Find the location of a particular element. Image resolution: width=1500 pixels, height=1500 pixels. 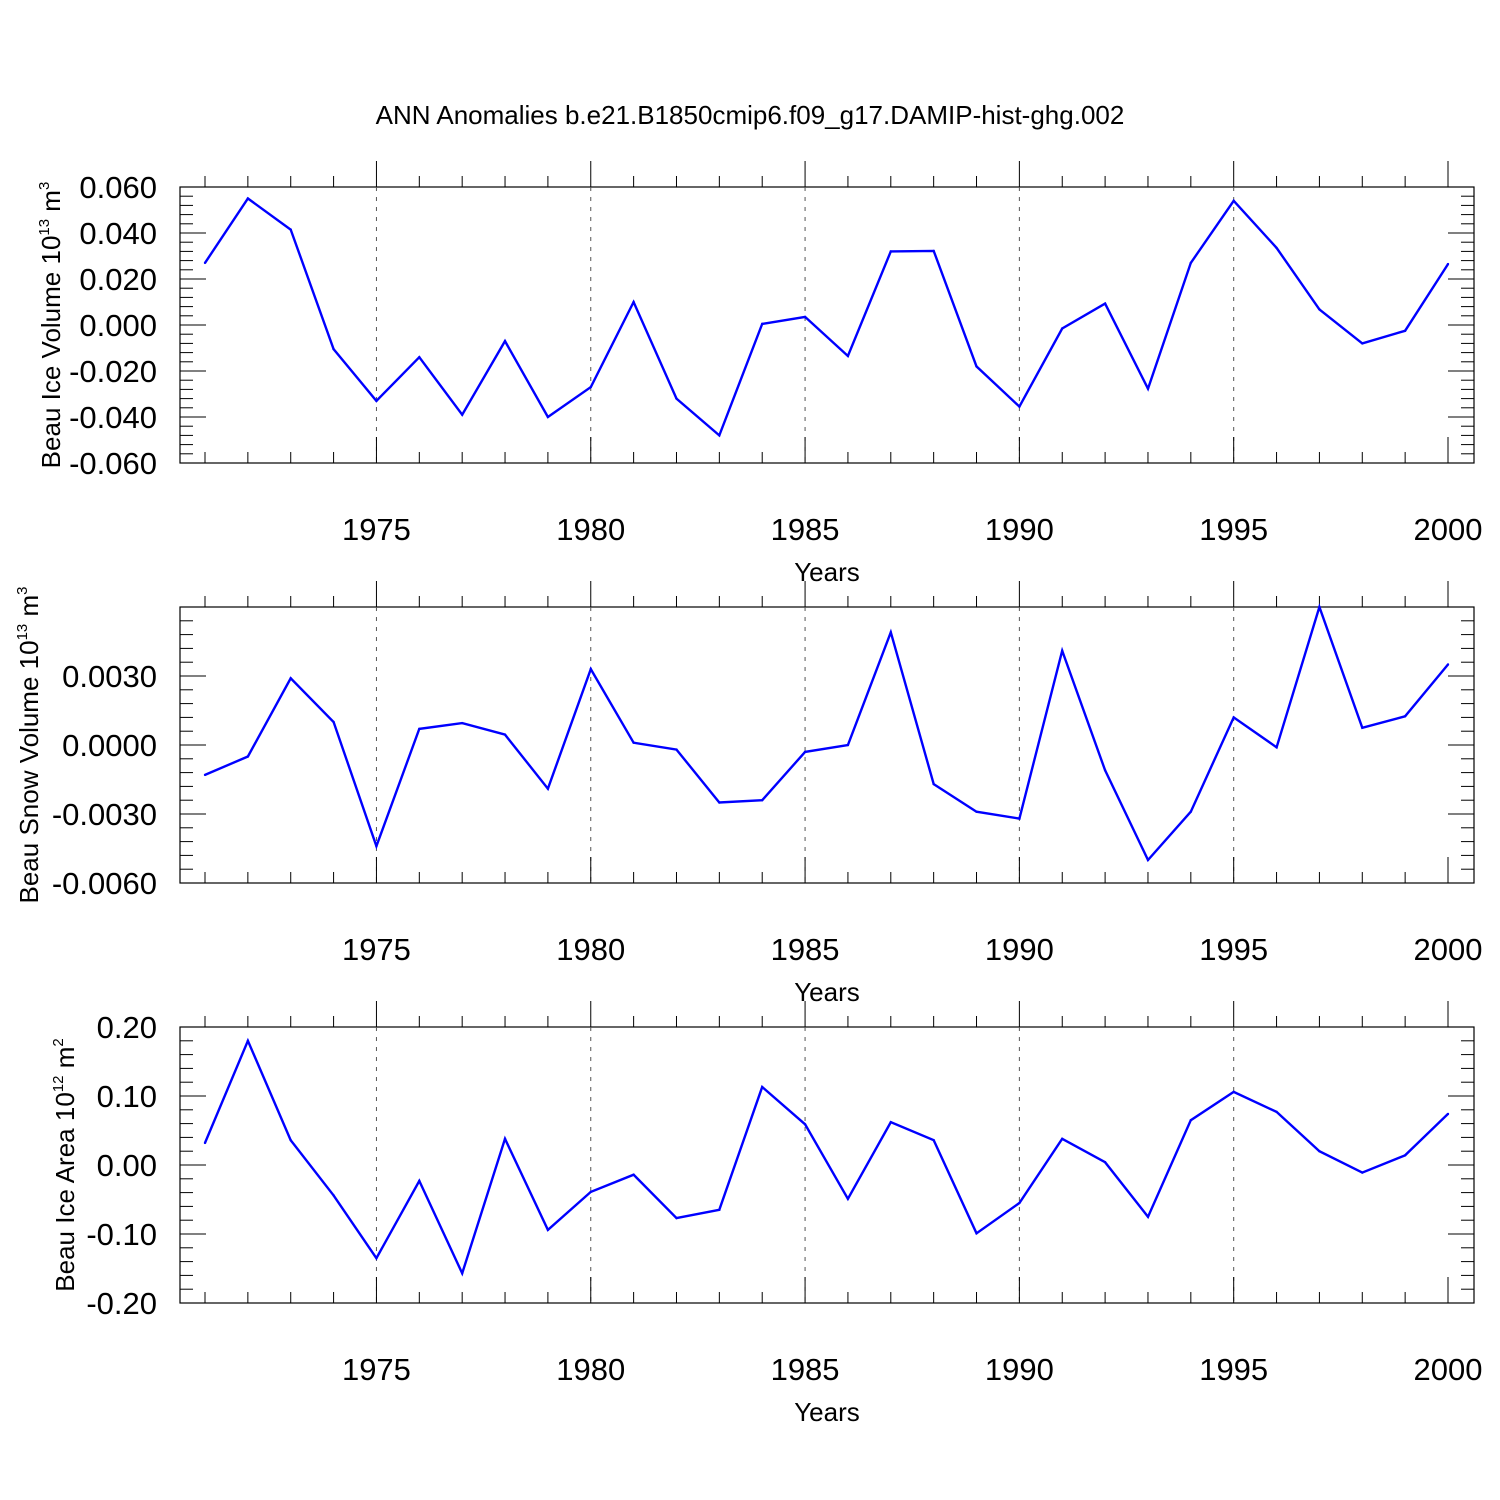

y-tick-label: -0.0030 is located at coordinates (104, 814).